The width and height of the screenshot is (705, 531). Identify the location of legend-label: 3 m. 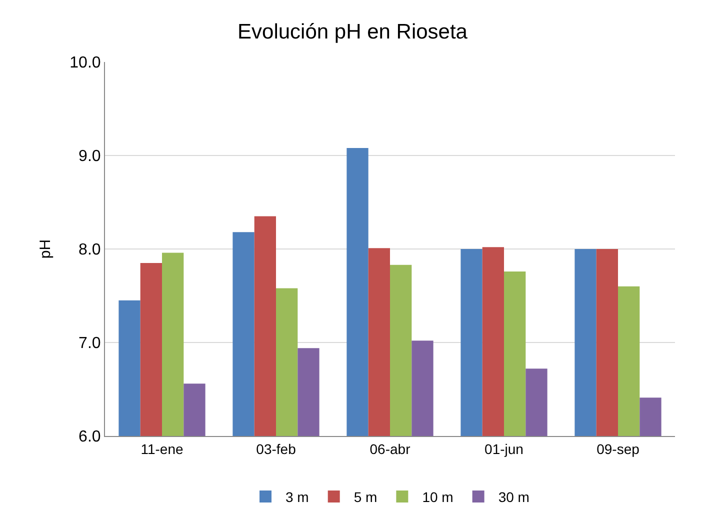
(297, 496).